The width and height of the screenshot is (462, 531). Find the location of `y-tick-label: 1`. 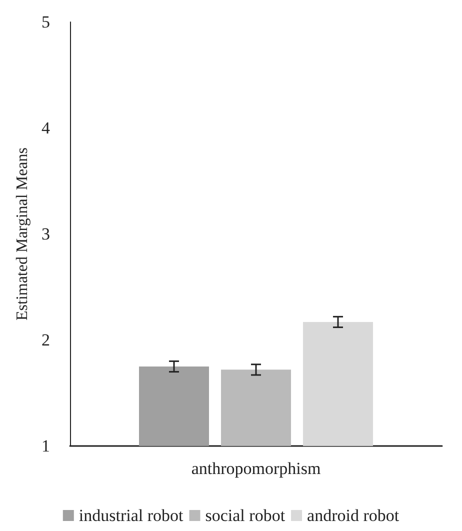

y-tick-label: 1 is located at coordinates (46, 446).